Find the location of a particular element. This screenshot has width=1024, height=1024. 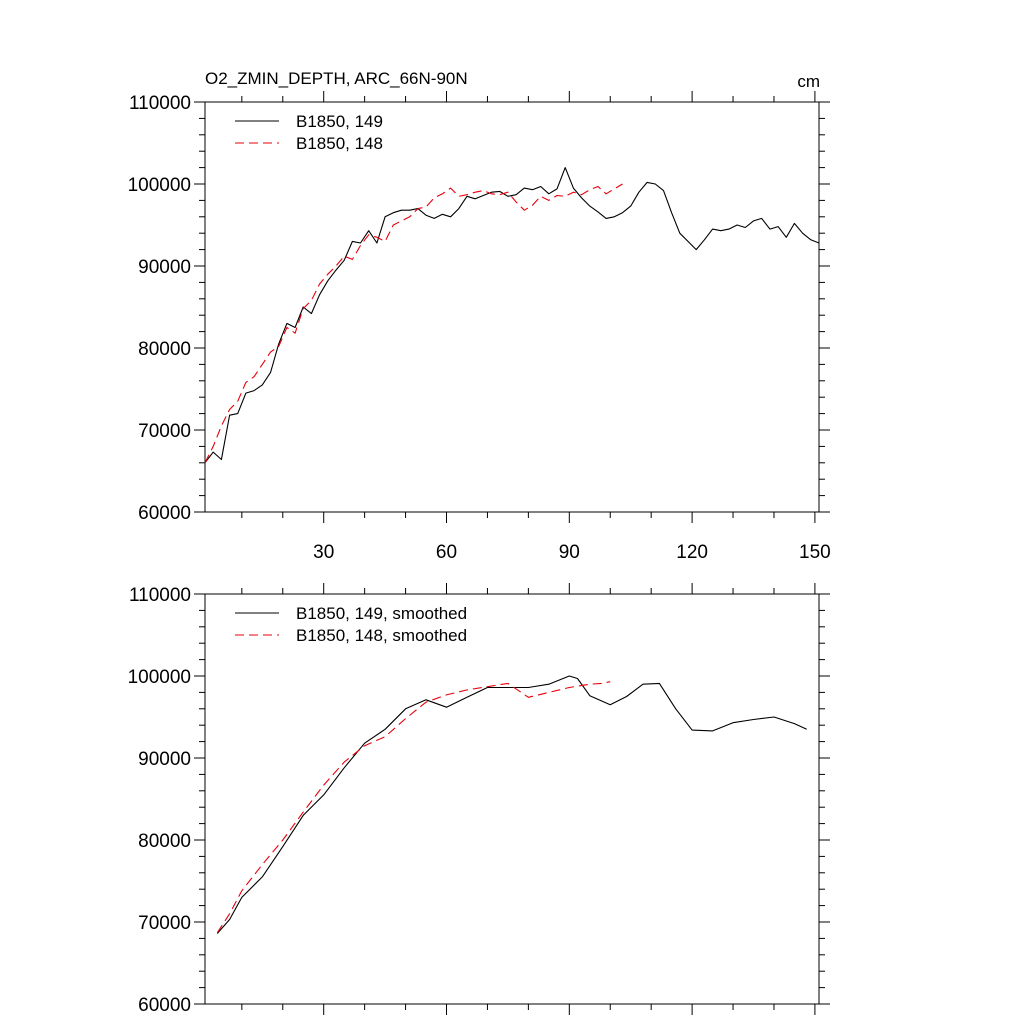

x-tick-label: 90 is located at coordinates (569, 552).